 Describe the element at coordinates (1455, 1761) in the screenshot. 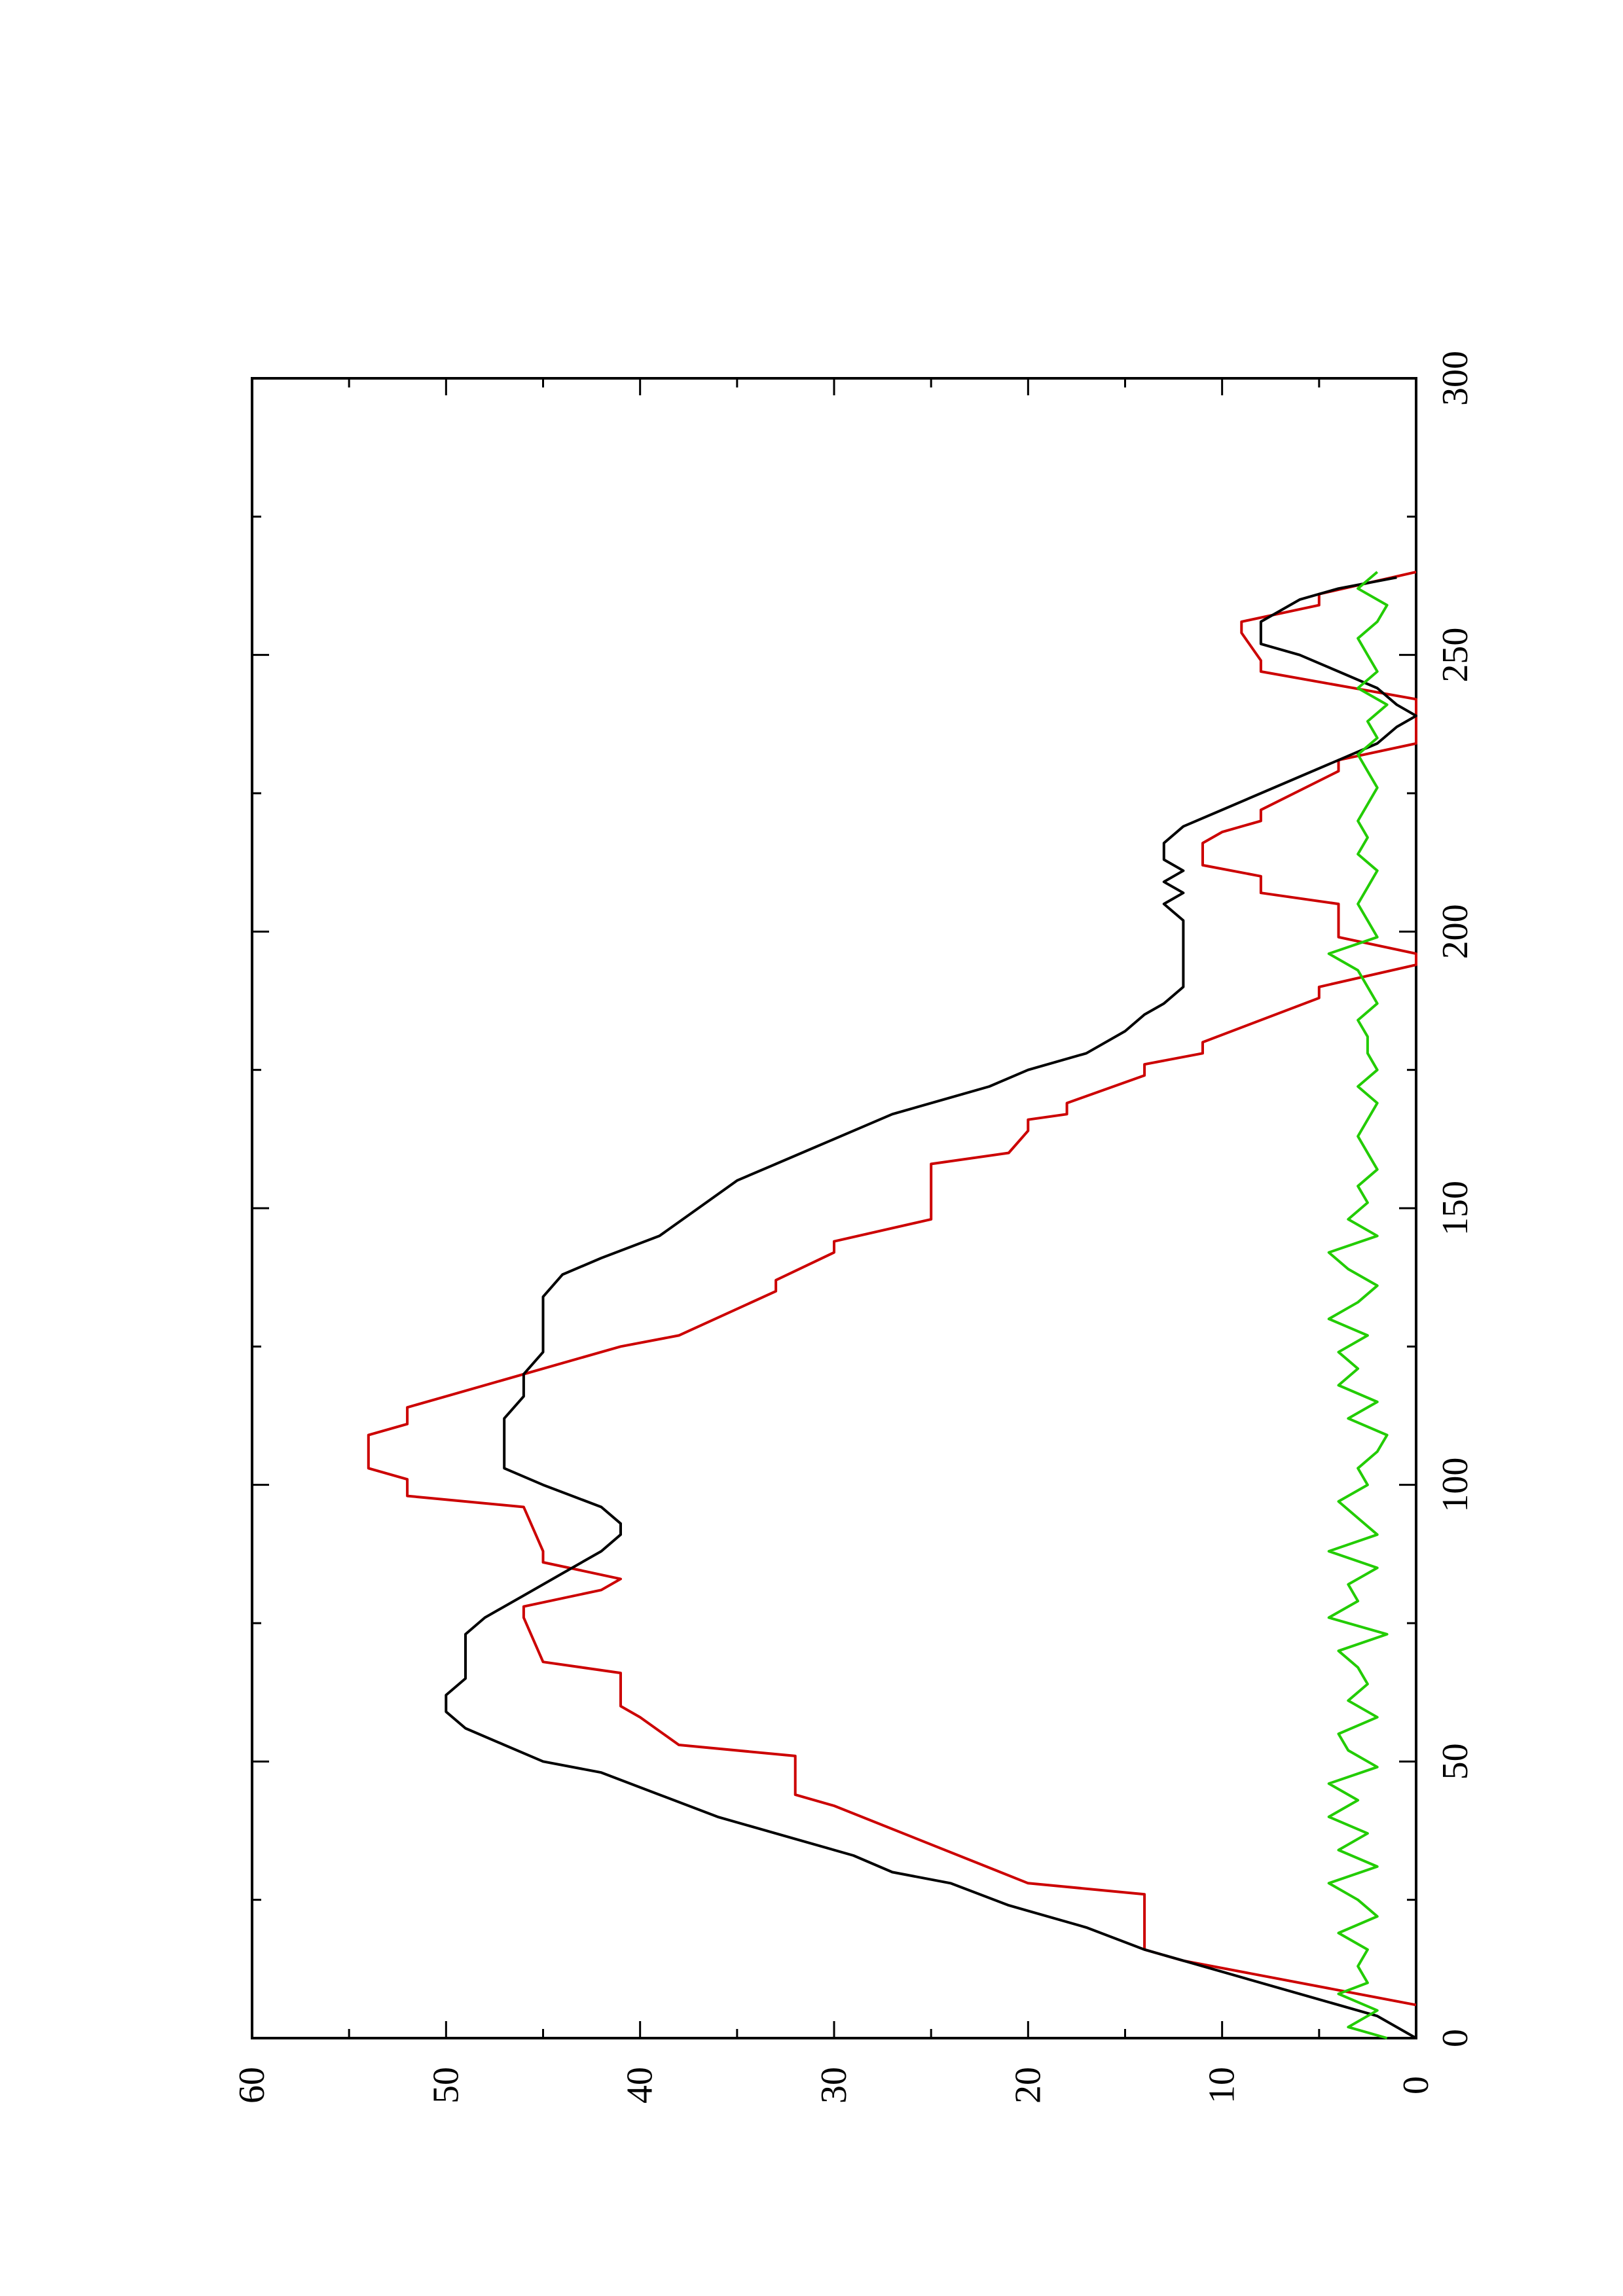

I see `x-tick-label-50: 50` at that location.